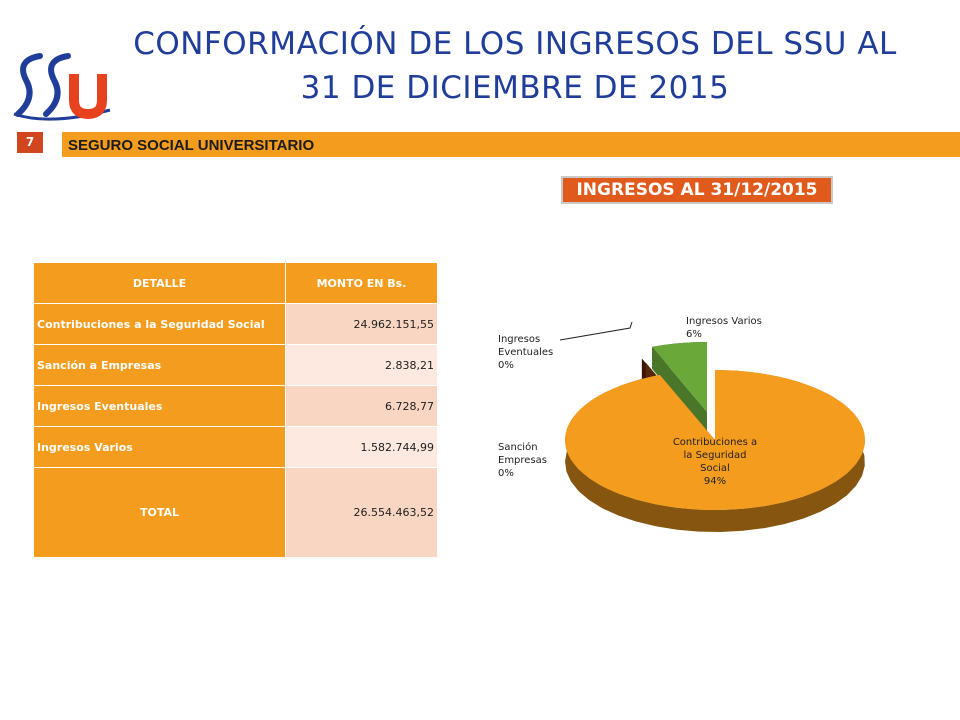 This screenshot has width=960, height=720. Describe the element at coordinates (525, 352) in the screenshot. I see `data-label-ingresos-eventuales: Ingresos Eventuales 0%` at that location.